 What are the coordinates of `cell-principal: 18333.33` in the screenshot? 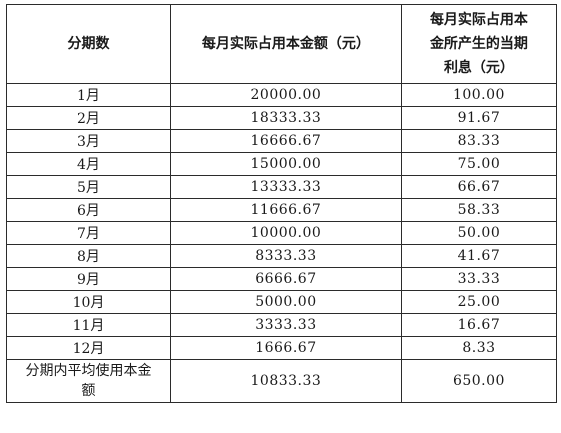 It's located at (285, 118).